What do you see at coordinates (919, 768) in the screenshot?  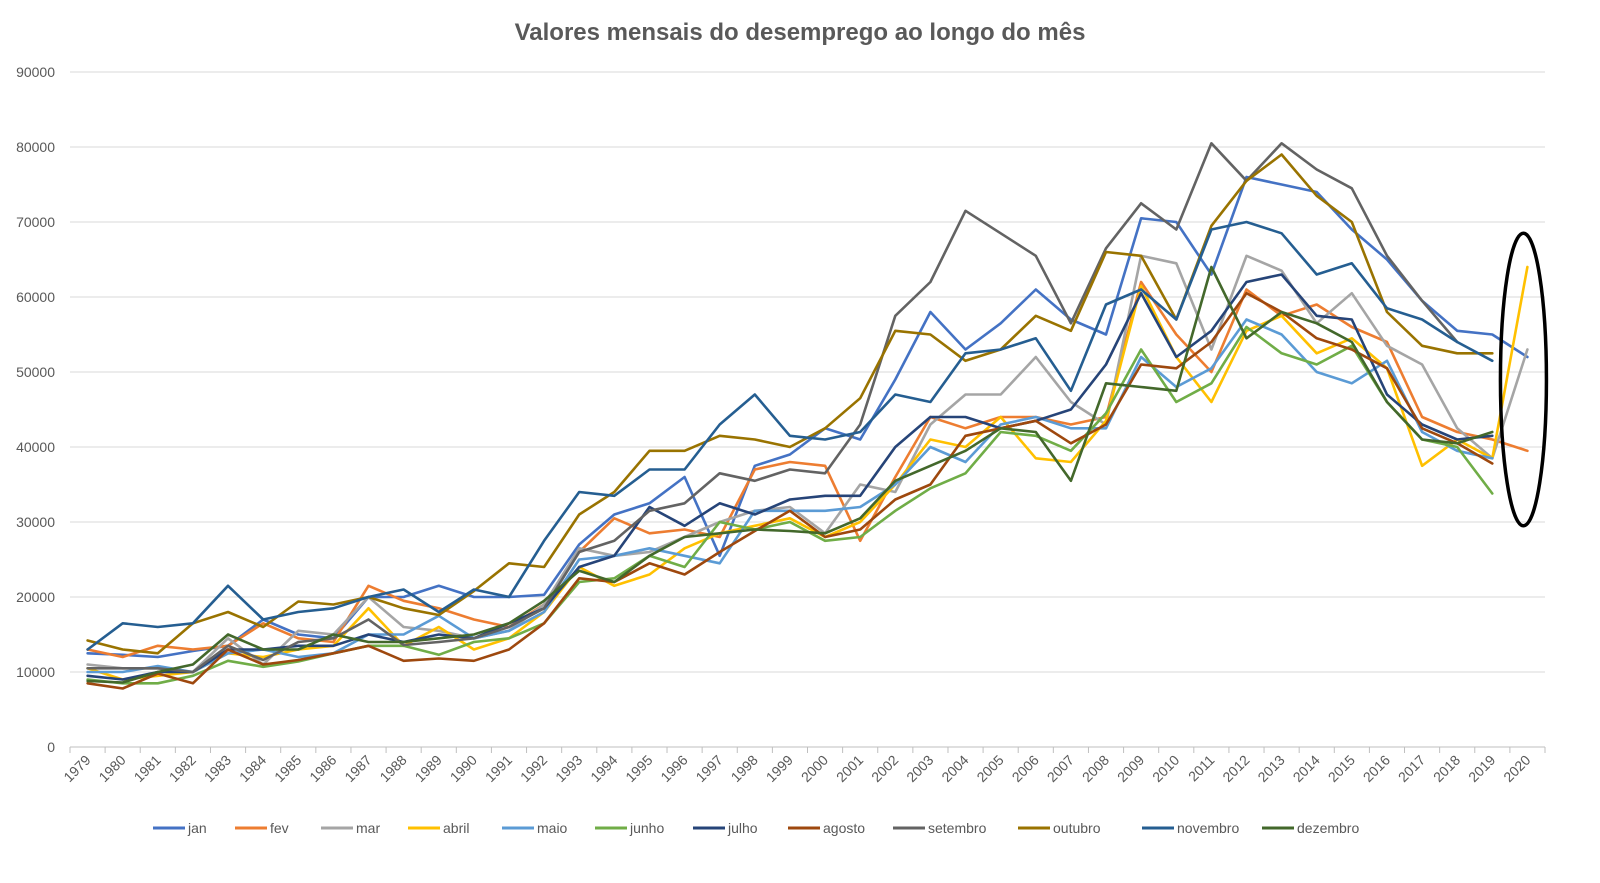 I see `x-tick-label: 2003` at bounding box center [919, 768].